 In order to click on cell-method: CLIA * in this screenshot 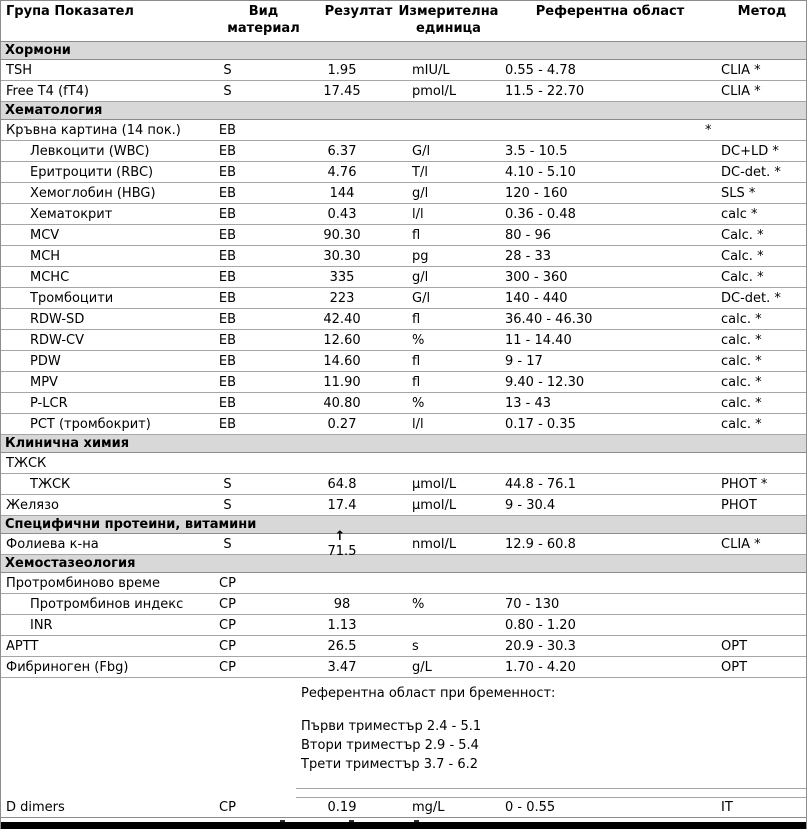, I will do `click(741, 544)`.